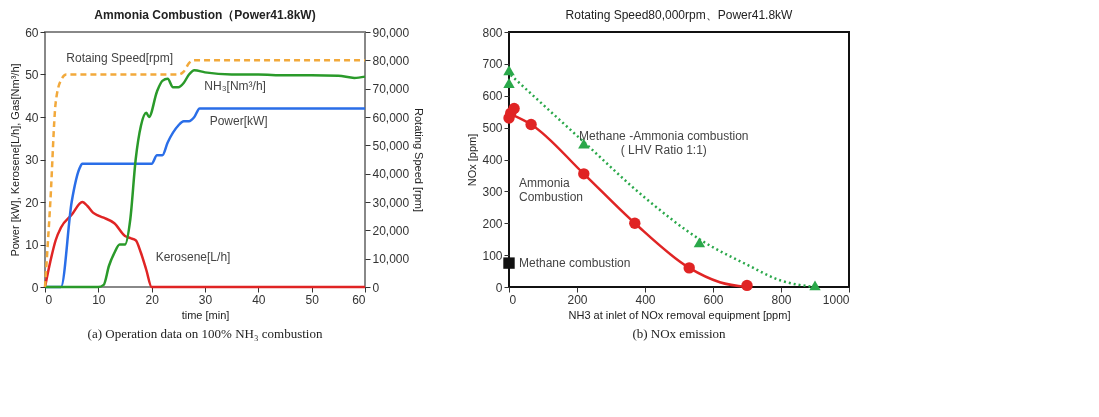 Image resolution: width=1099 pixels, height=417 pixels. Describe the element at coordinates (492, 255) in the screenshot. I see `y-tick-label: 100` at that location.